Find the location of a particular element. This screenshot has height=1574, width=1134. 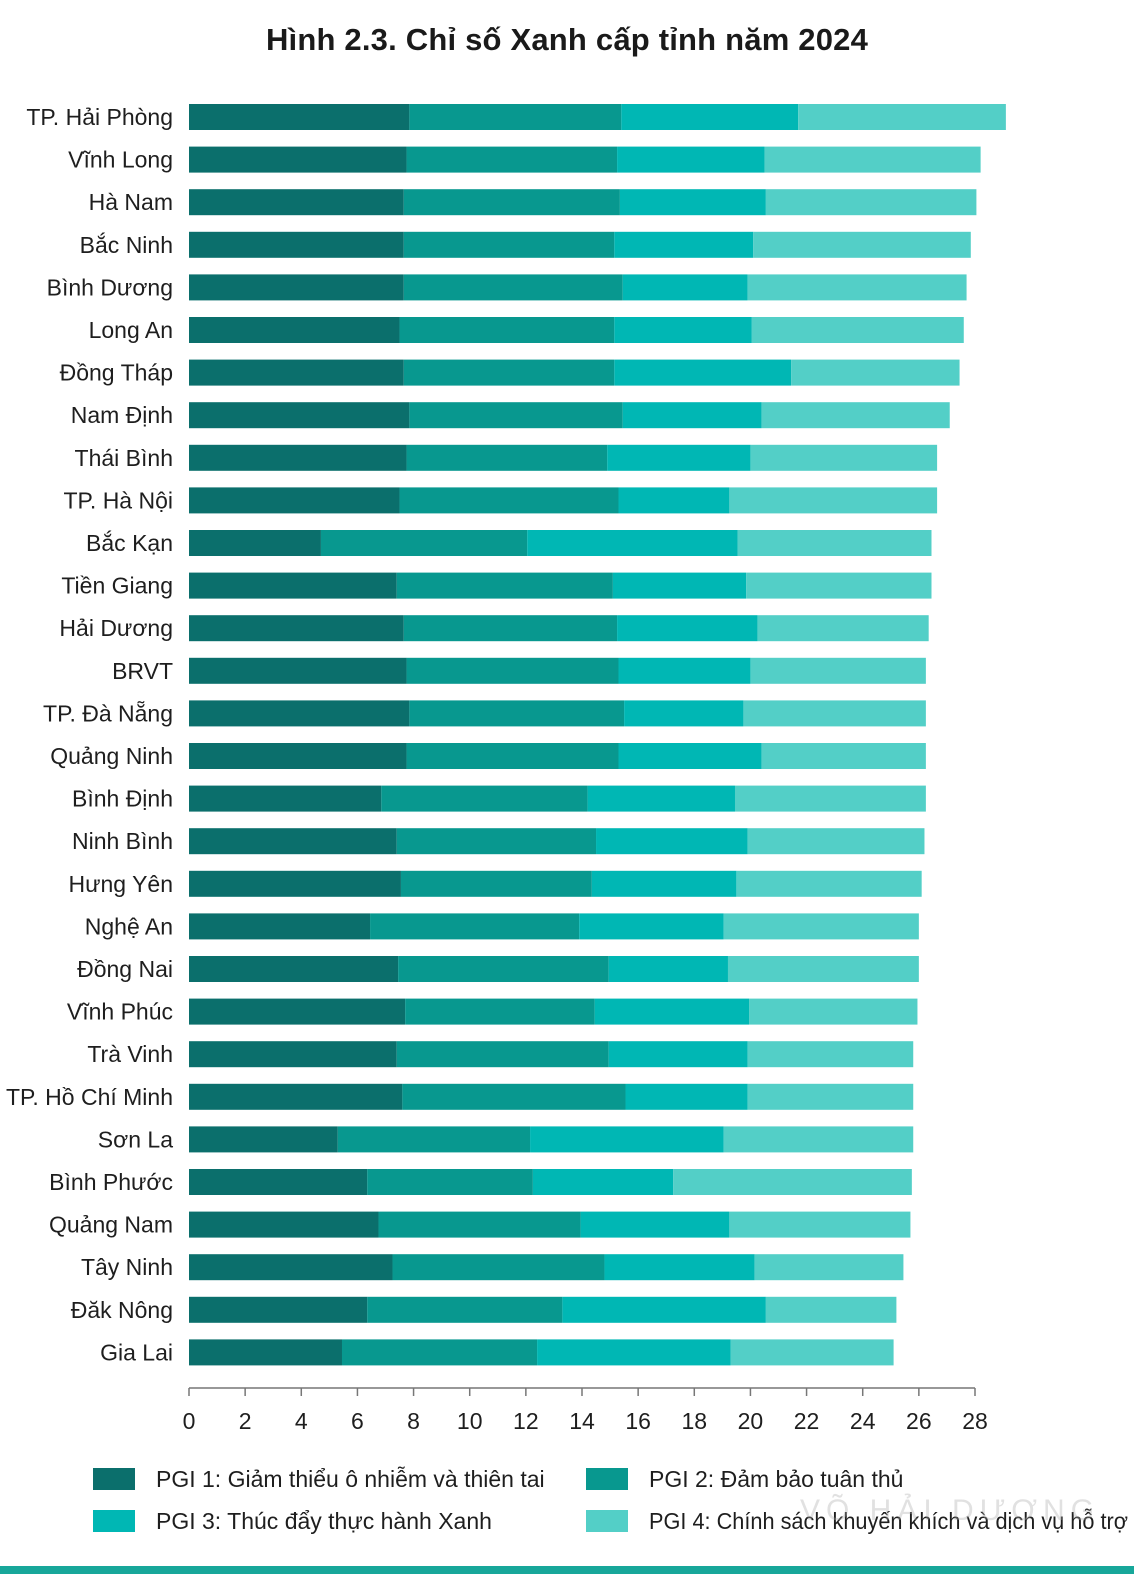

x-tick-label: 24 is located at coordinates (863, 1421).